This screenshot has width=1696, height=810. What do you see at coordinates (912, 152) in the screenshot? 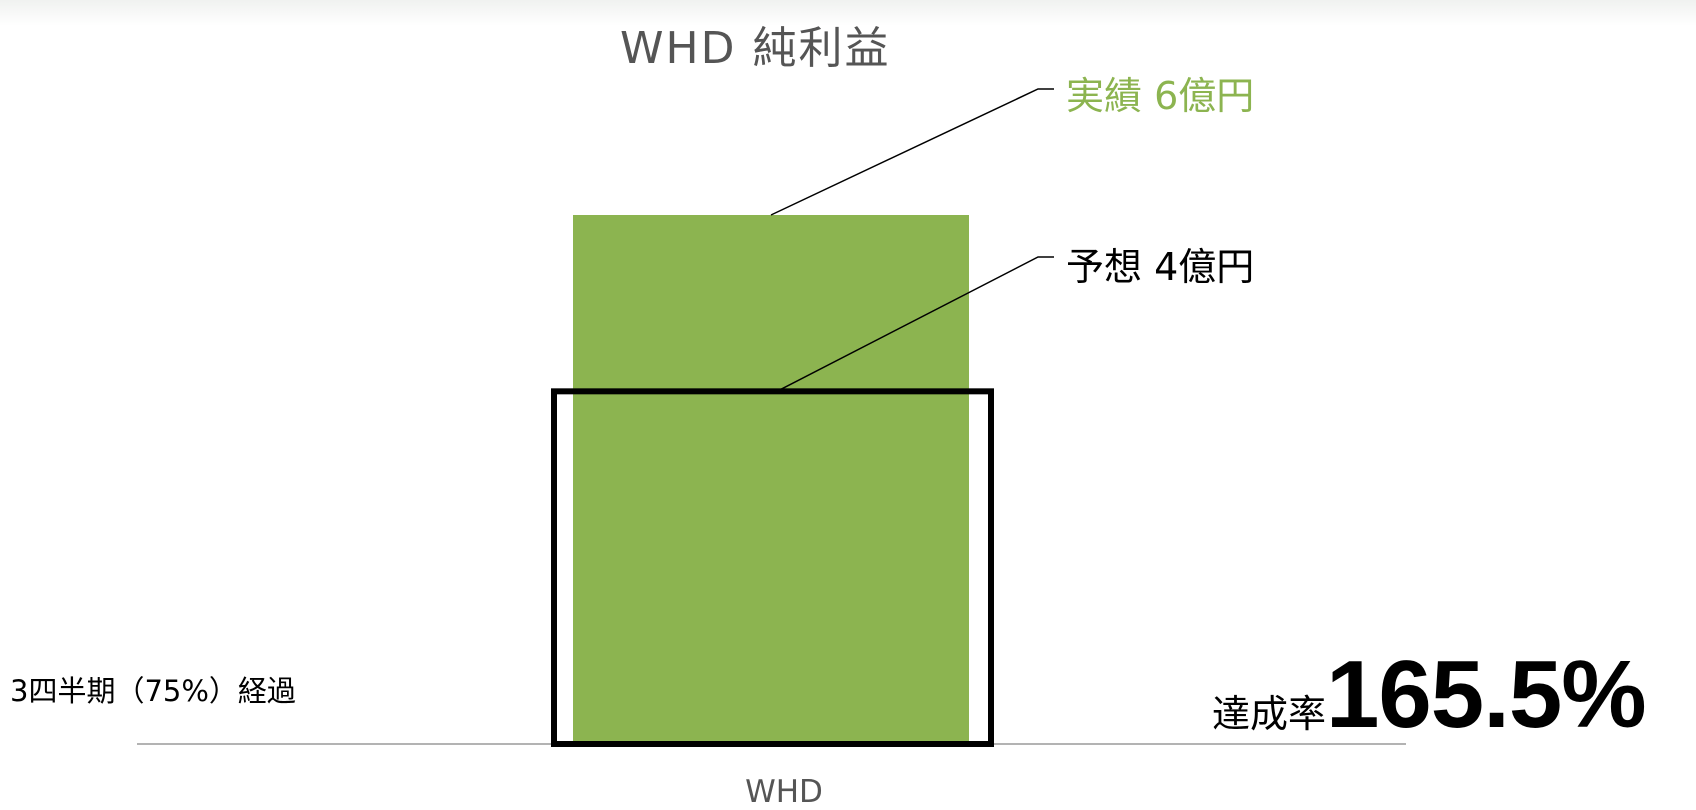
I see `leader-line-actual` at bounding box center [912, 152].